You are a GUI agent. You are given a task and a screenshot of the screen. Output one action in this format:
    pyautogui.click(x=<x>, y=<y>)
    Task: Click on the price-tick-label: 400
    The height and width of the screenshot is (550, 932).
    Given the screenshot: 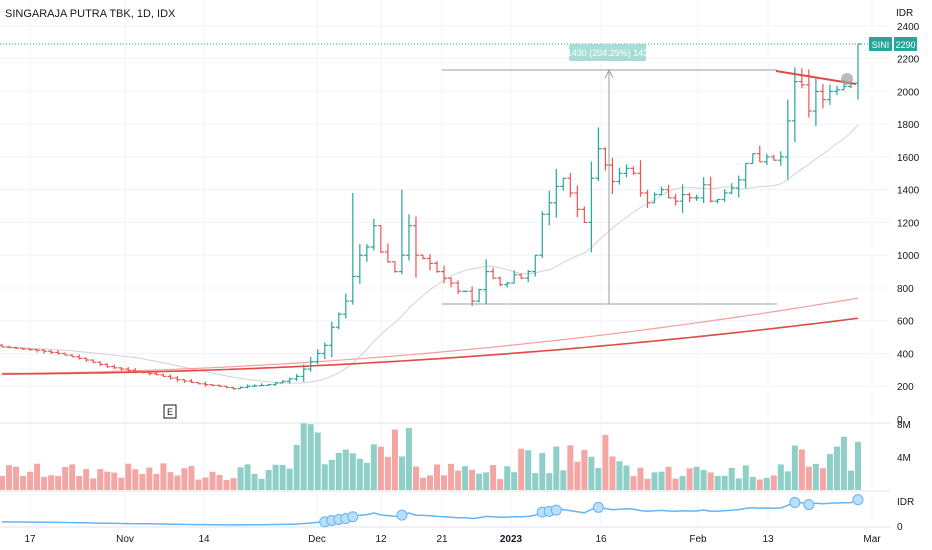 What is the action you would take?
    pyautogui.click(x=905, y=354)
    